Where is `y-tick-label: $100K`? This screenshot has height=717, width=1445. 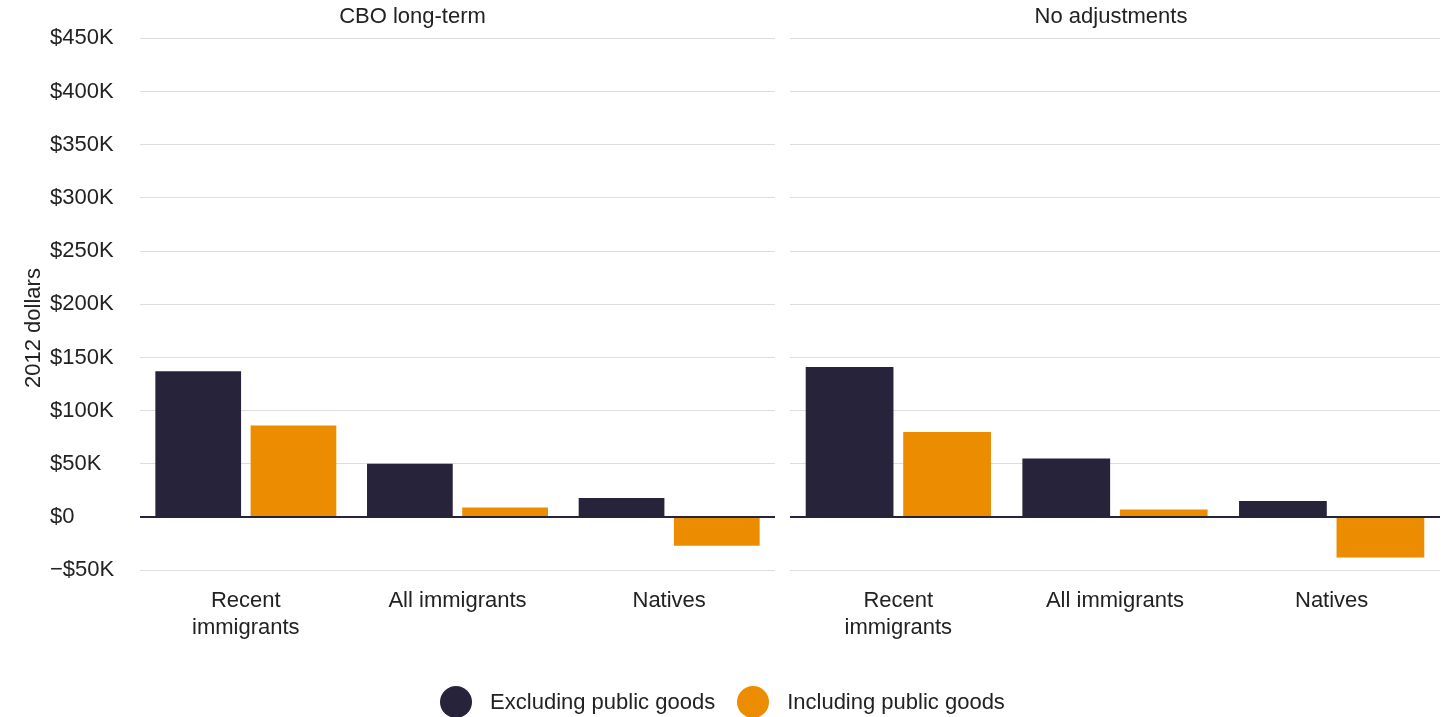
y-tick-label: $100K is located at coordinates (82, 409).